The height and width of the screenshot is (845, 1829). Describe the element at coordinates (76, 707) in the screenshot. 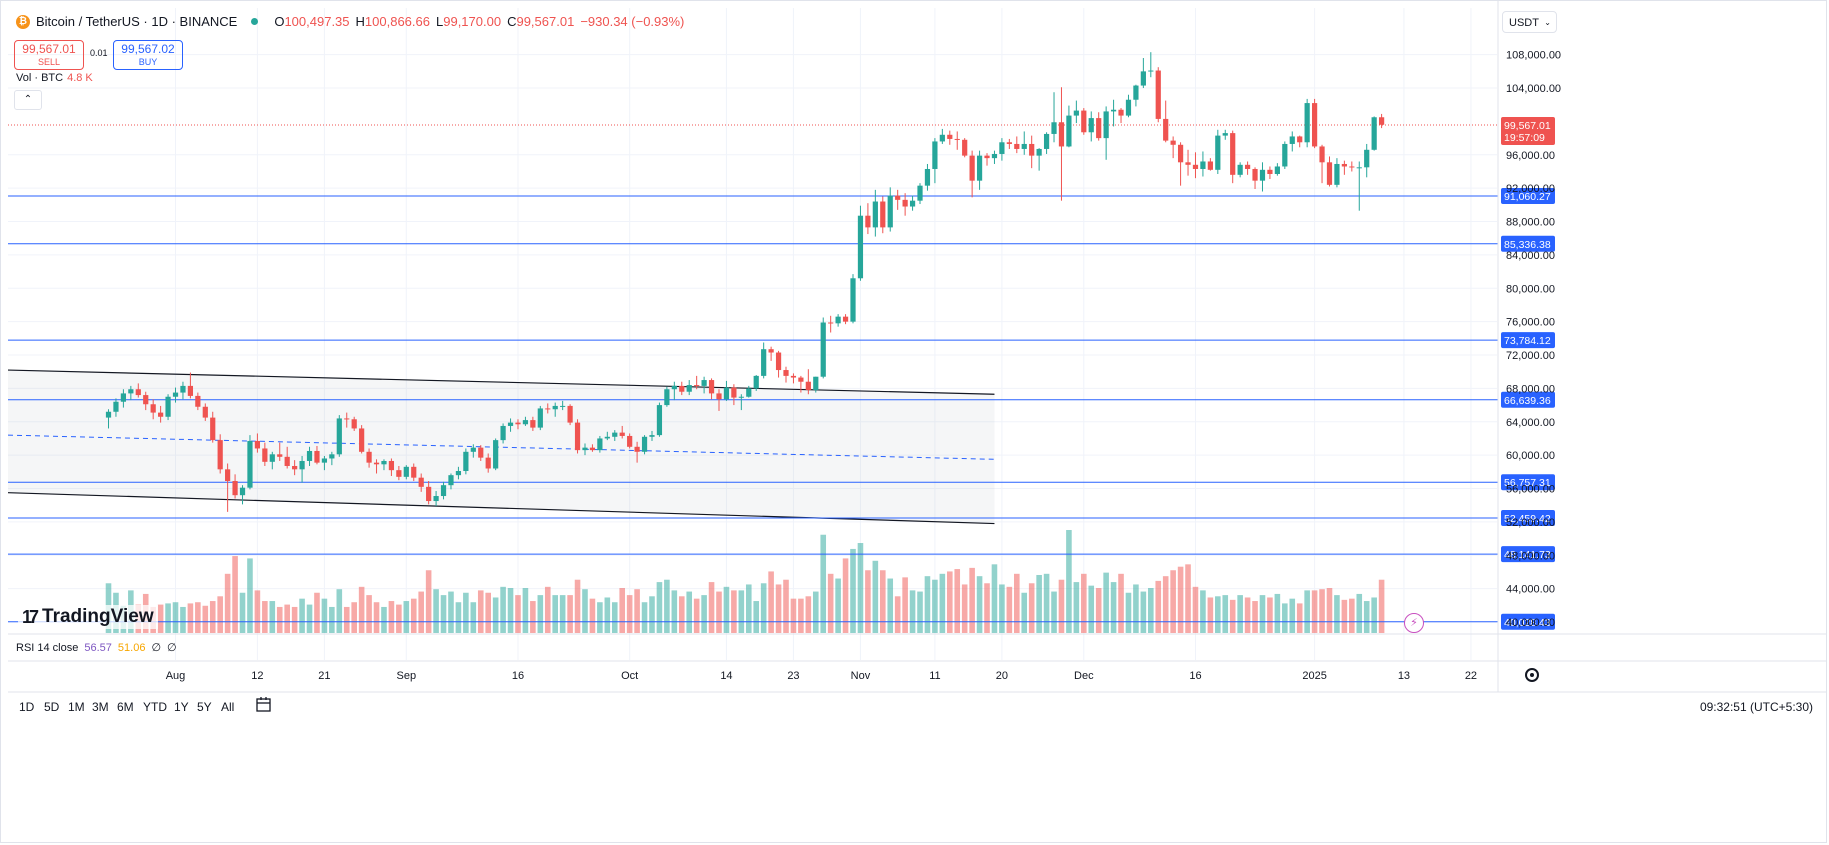

I see `range-1m-button: 1M` at that location.